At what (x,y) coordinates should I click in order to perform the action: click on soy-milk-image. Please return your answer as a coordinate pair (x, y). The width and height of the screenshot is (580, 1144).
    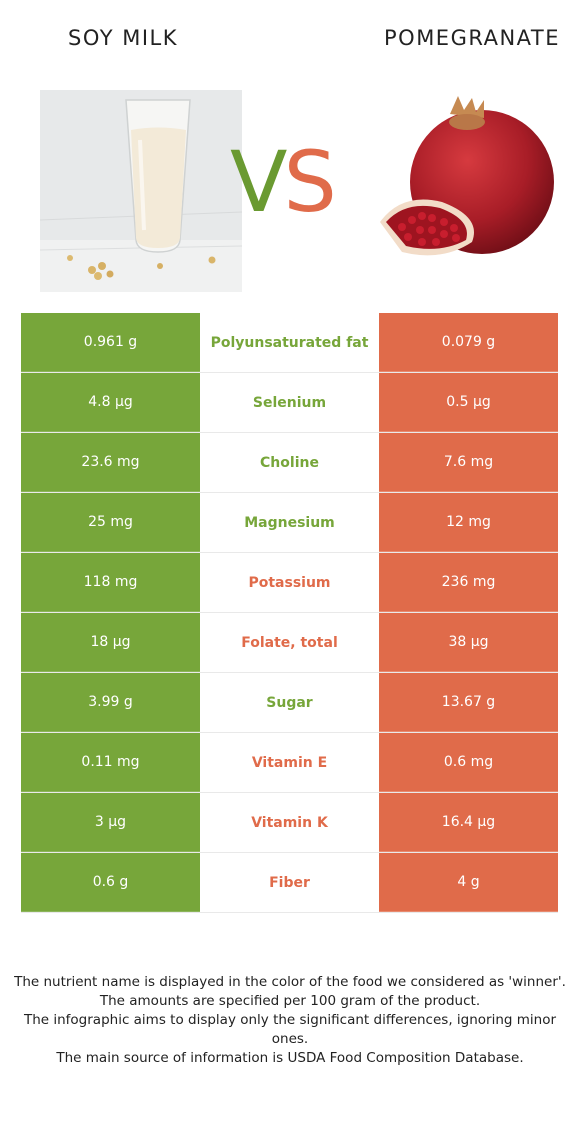
    Looking at the image, I should click on (141, 191).